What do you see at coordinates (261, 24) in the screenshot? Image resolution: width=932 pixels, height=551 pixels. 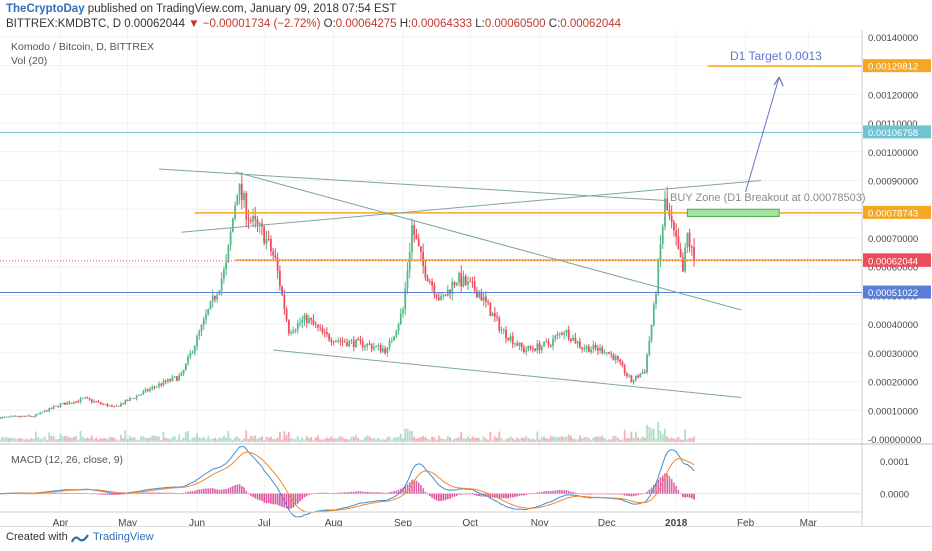 I see `change-value: −0.00001734 (−2.72%)` at bounding box center [261, 24].